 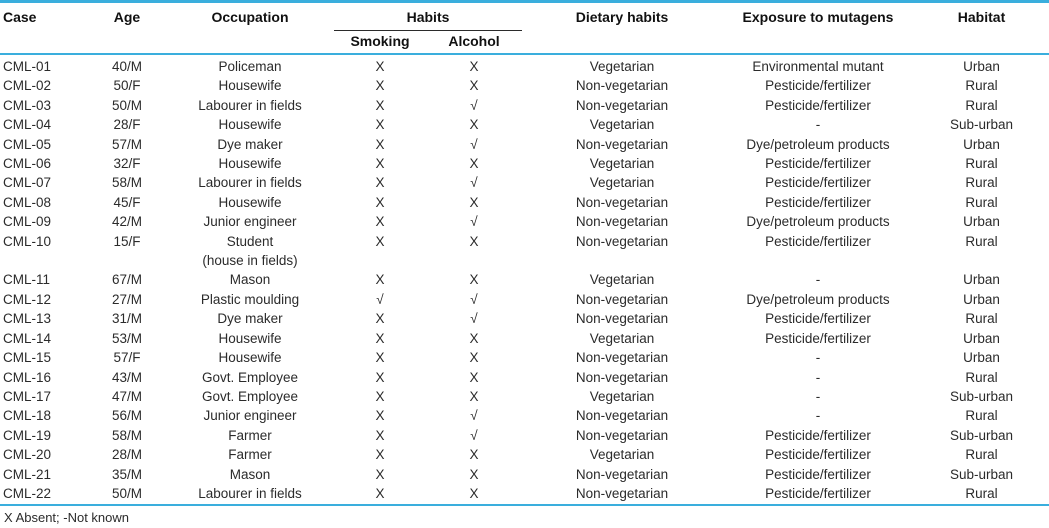 I want to click on cell-age: 28/M, so click(x=126, y=455).